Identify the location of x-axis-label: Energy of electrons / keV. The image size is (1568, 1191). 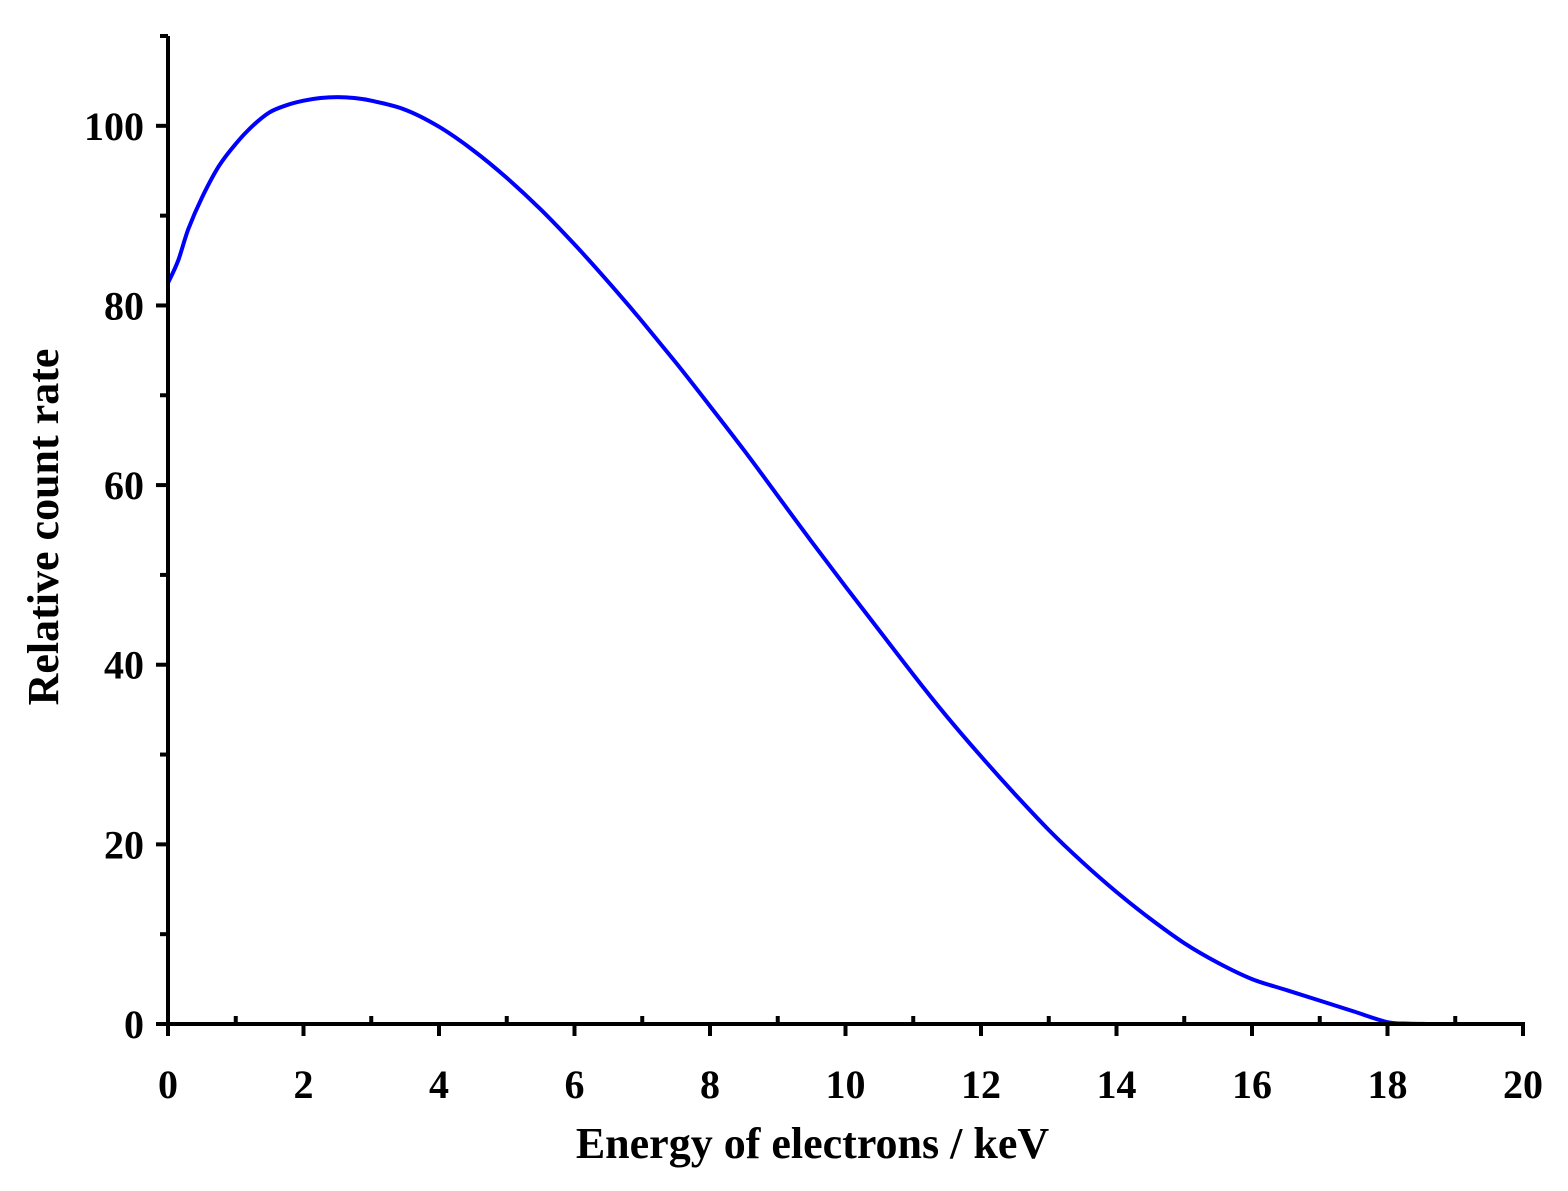
(813, 1143).